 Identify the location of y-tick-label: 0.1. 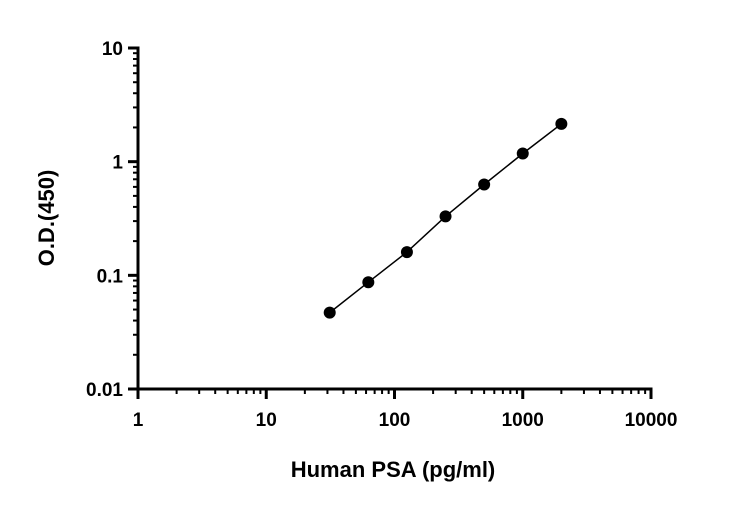
(110, 276).